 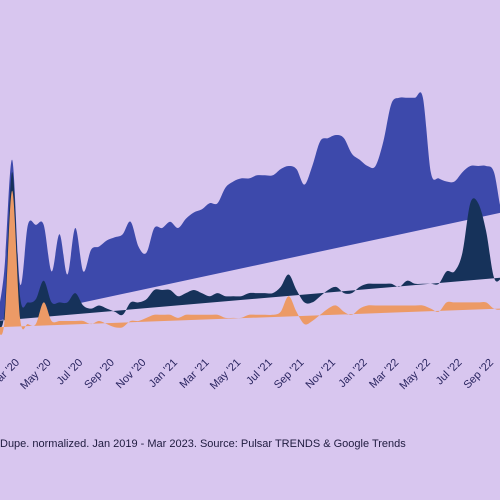 I want to click on x-tick-label: Sep '22, so click(x=478, y=374).